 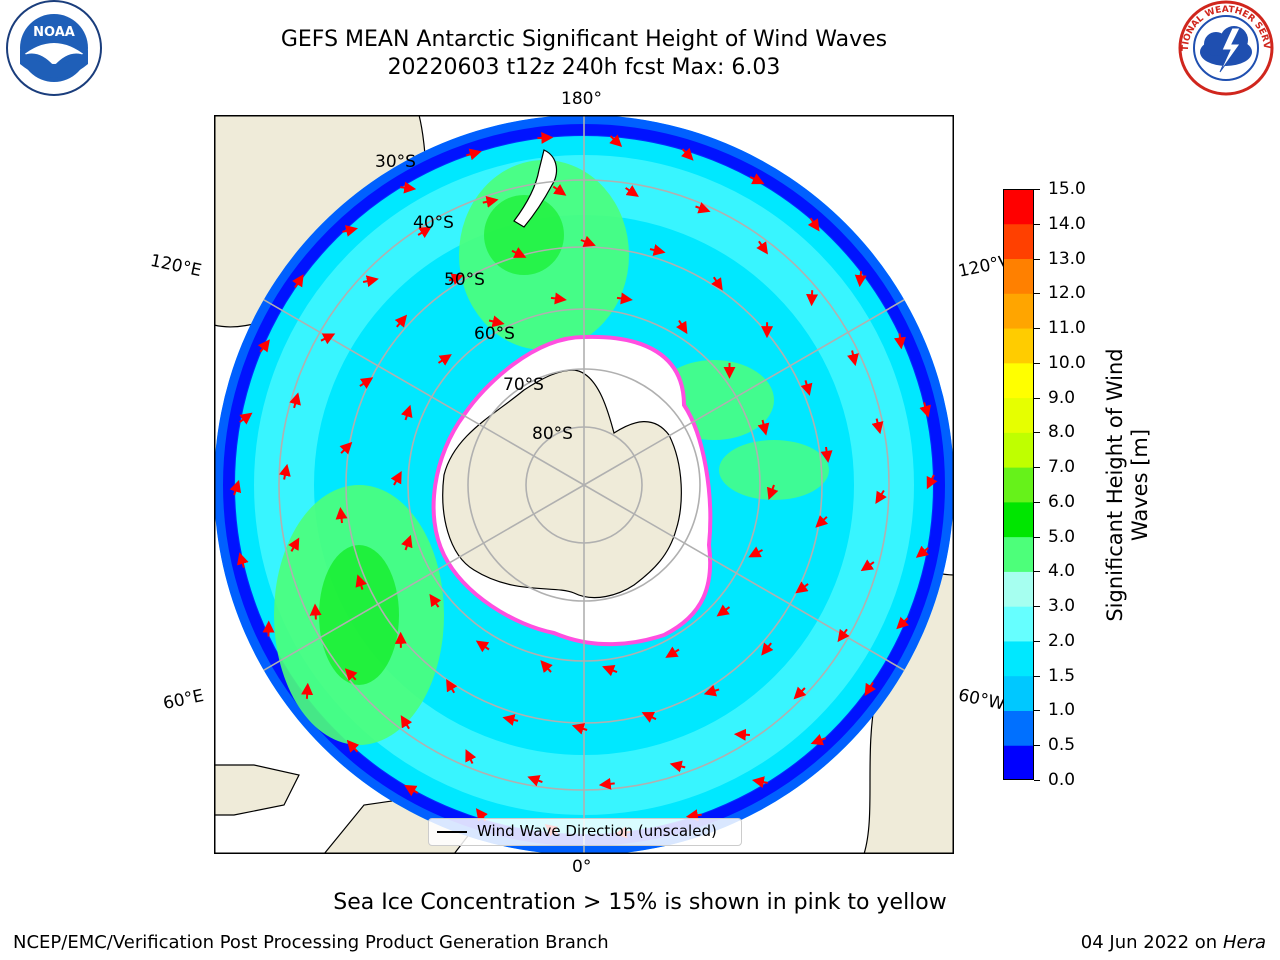 What do you see at coordinates (452, 832) in the screenshot?
I see `legend-line` at bounding box center [452, 832].